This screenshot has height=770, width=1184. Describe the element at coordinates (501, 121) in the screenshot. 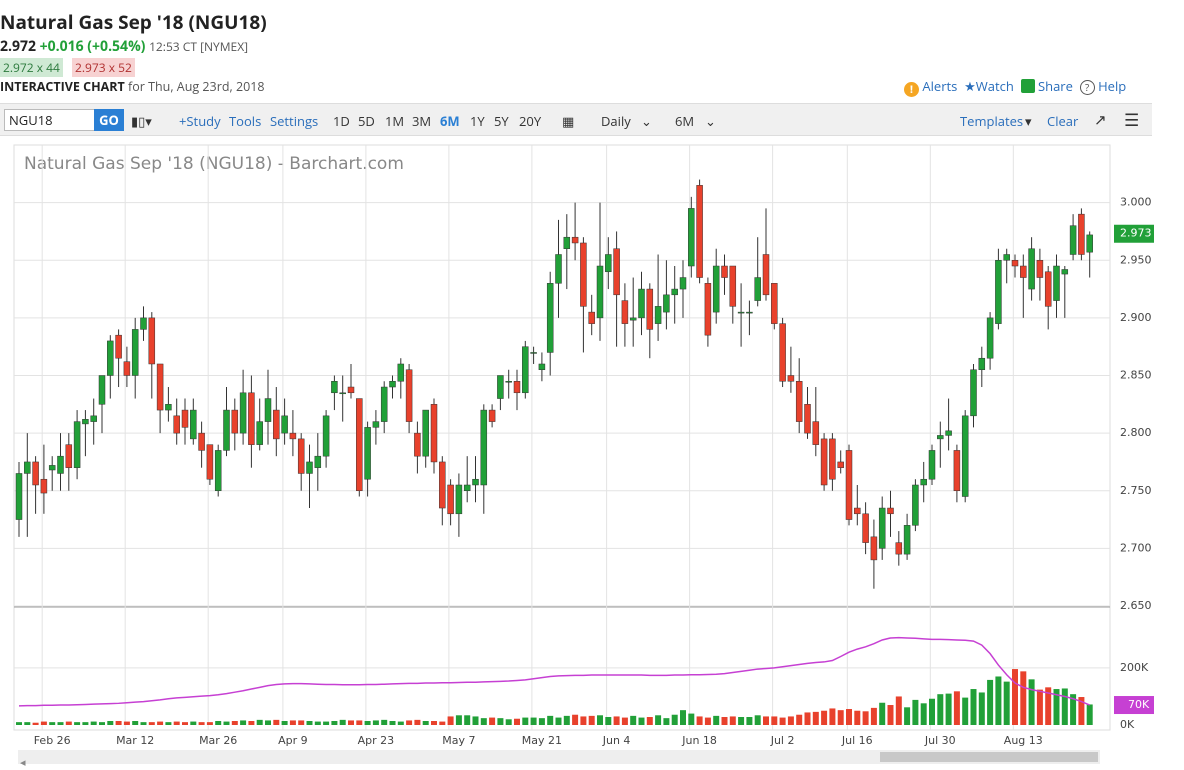

I see `range-button: 5Y` at that location.